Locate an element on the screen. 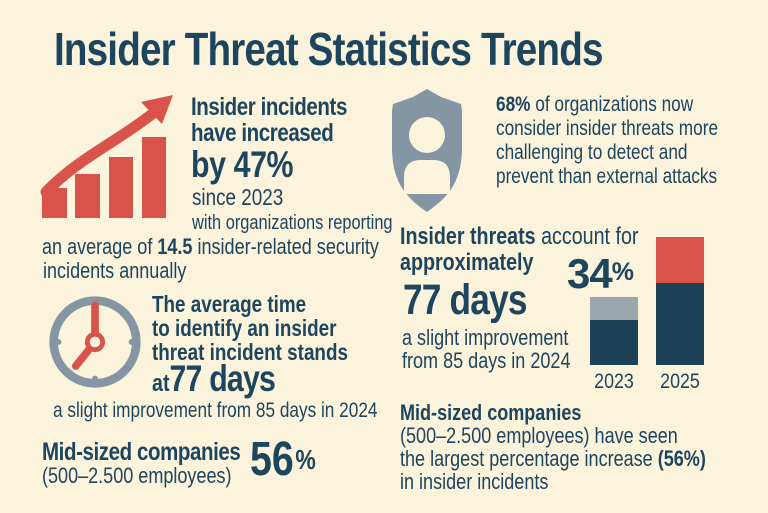 Image resolution: width=768 pixels, height=513 pixels. account-line1-bold: Insider threats is located at coordinates (468, 236).